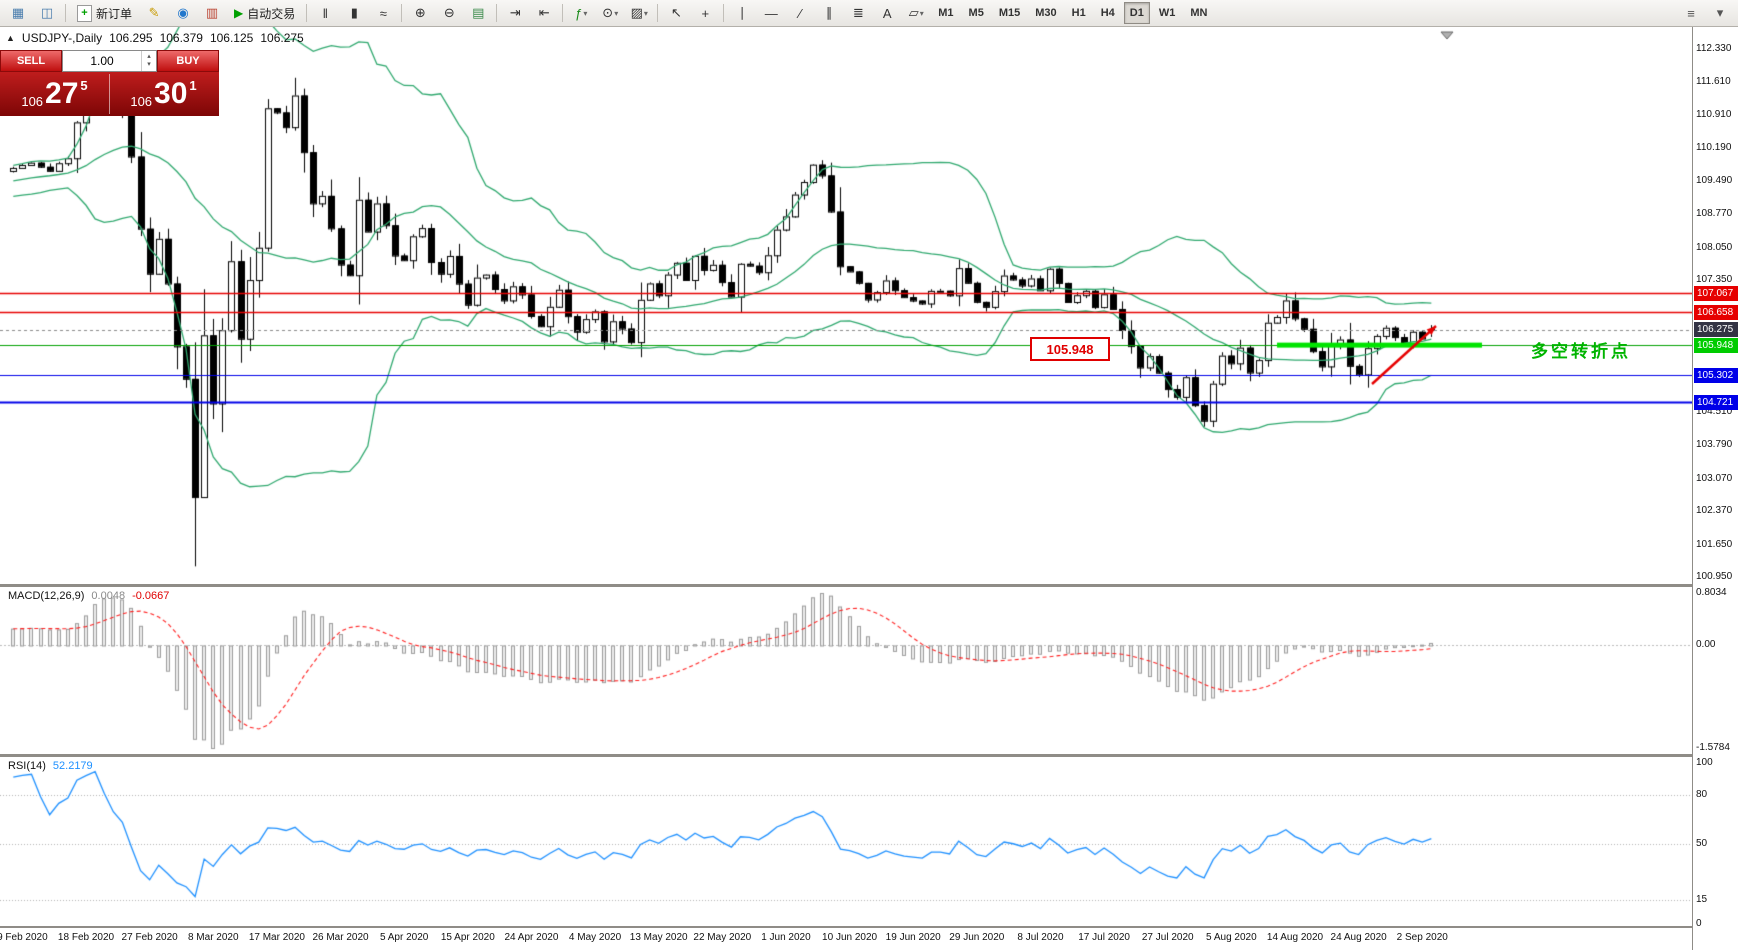 The image size is (1738, 950). Describe the element at coordinates (1136, 13) in the screenshot. I see `timeframe-button-d1: D1` at that location.